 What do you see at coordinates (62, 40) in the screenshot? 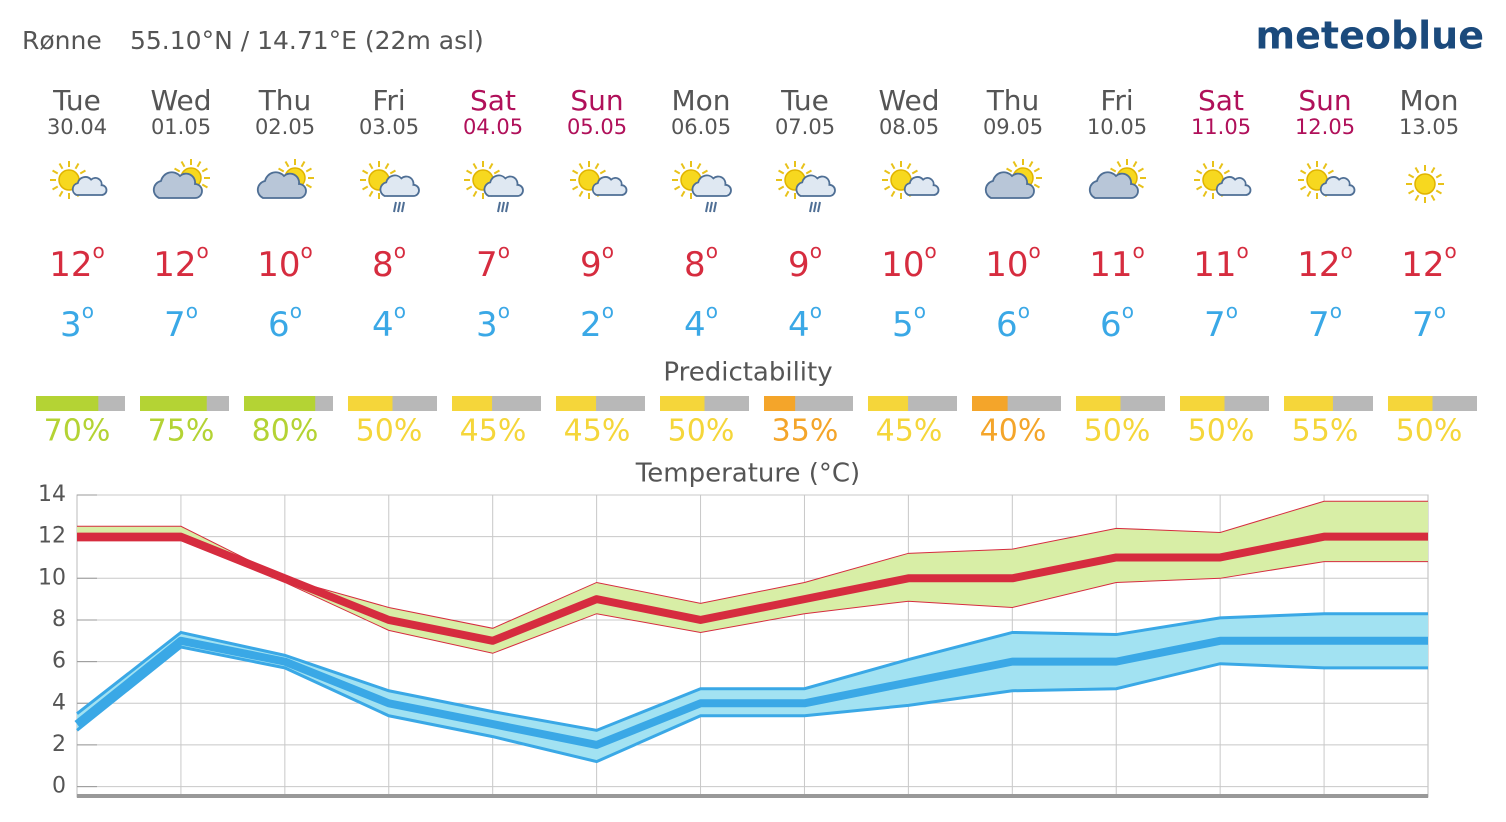
I see `location: Rønne` at bounding box center [62, 40].